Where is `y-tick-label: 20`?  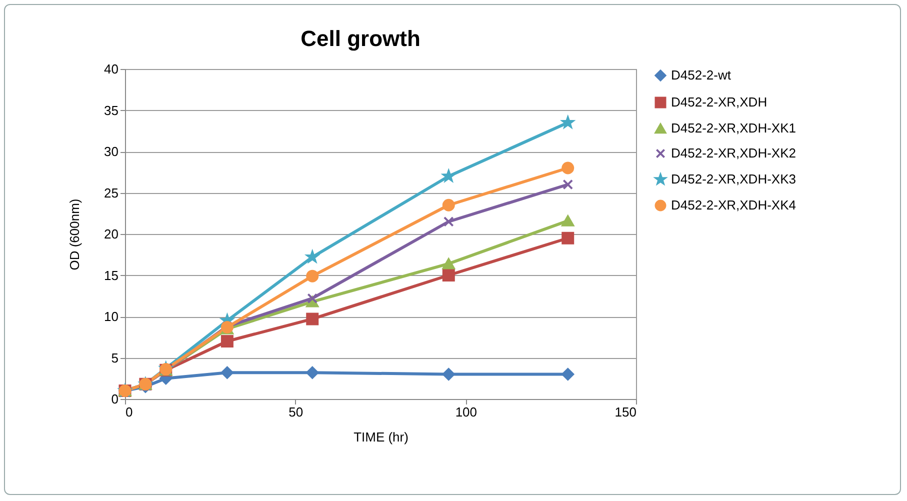
y-tick-label: 20 is located at coordinates (111, 234).